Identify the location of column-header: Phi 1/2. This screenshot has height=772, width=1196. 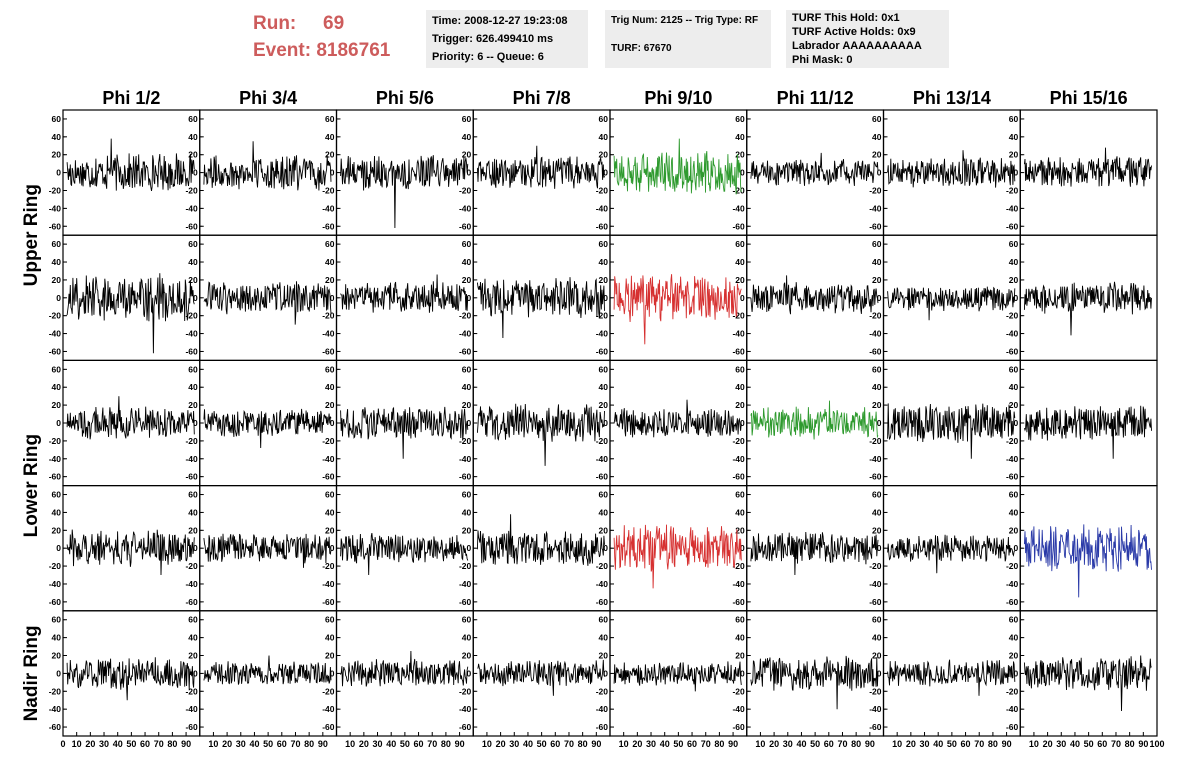
(131, 98).